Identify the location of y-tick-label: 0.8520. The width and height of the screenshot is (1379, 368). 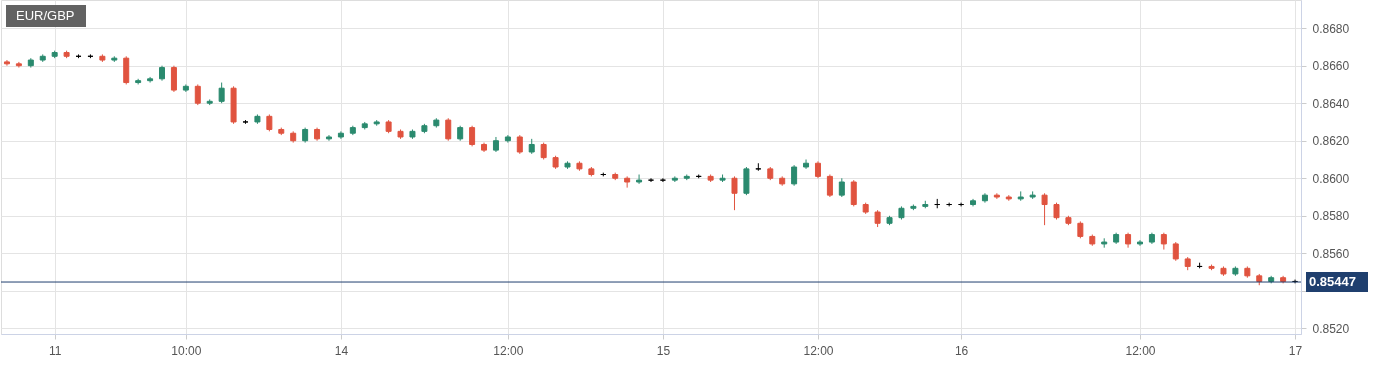
(1331, 328).